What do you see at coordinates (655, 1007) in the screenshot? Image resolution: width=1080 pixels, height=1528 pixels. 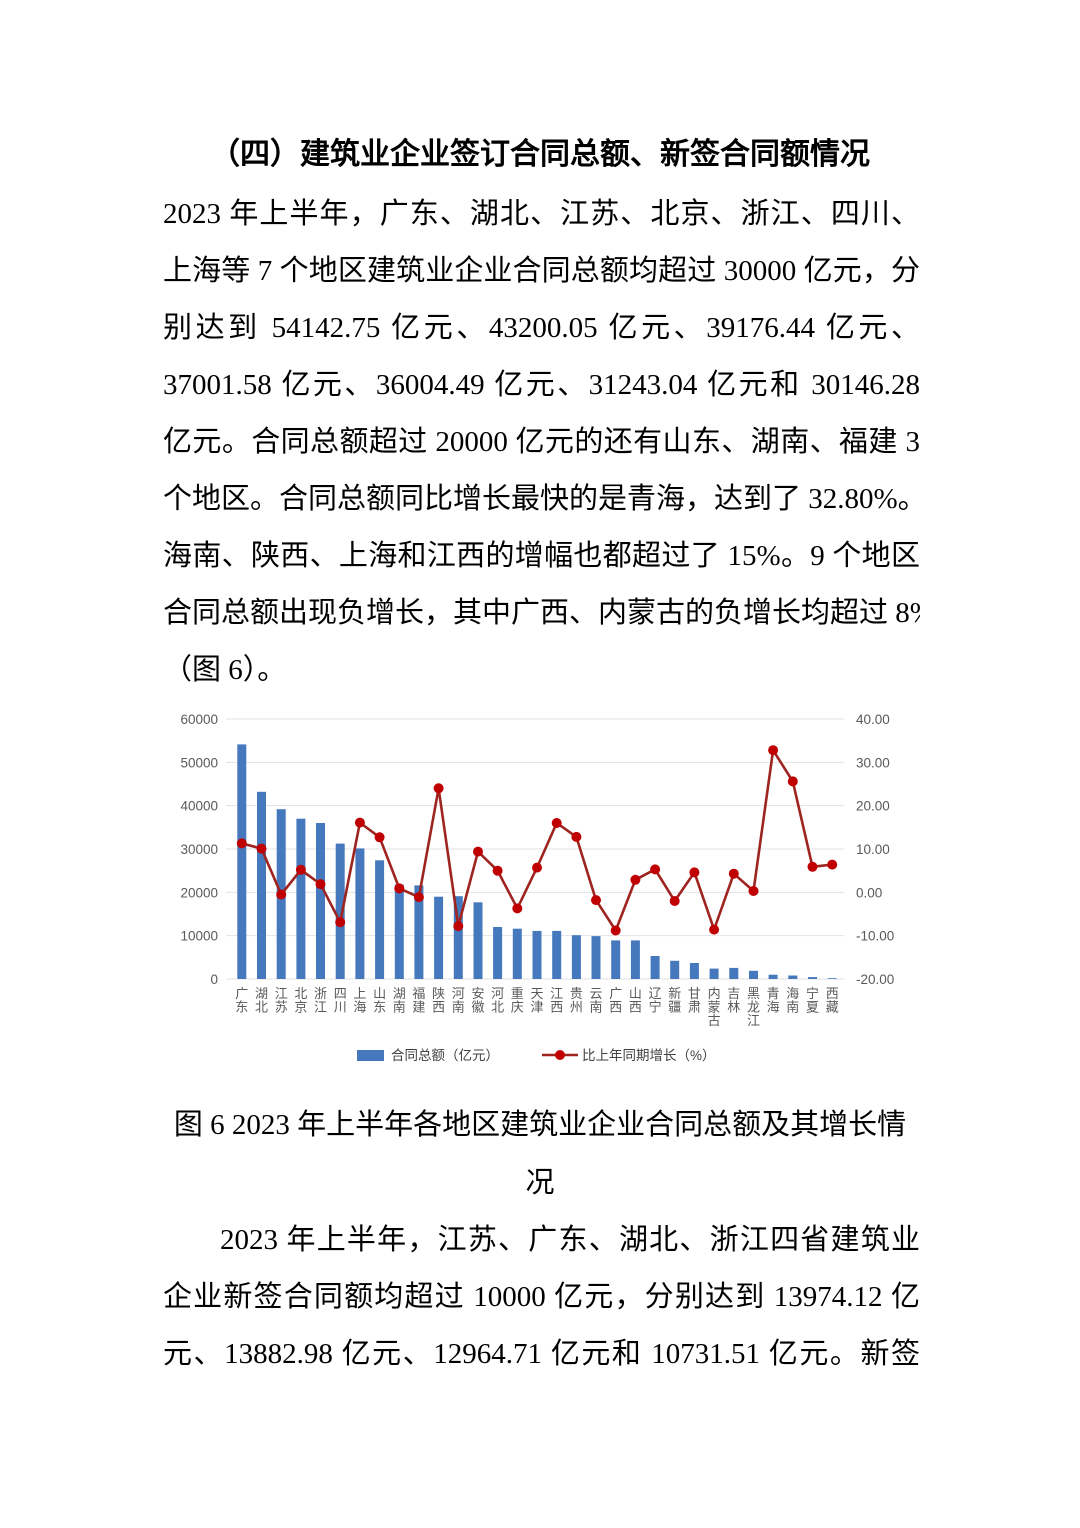 I see `x-axis-label: 宁` at bounding box center [655, 1007].